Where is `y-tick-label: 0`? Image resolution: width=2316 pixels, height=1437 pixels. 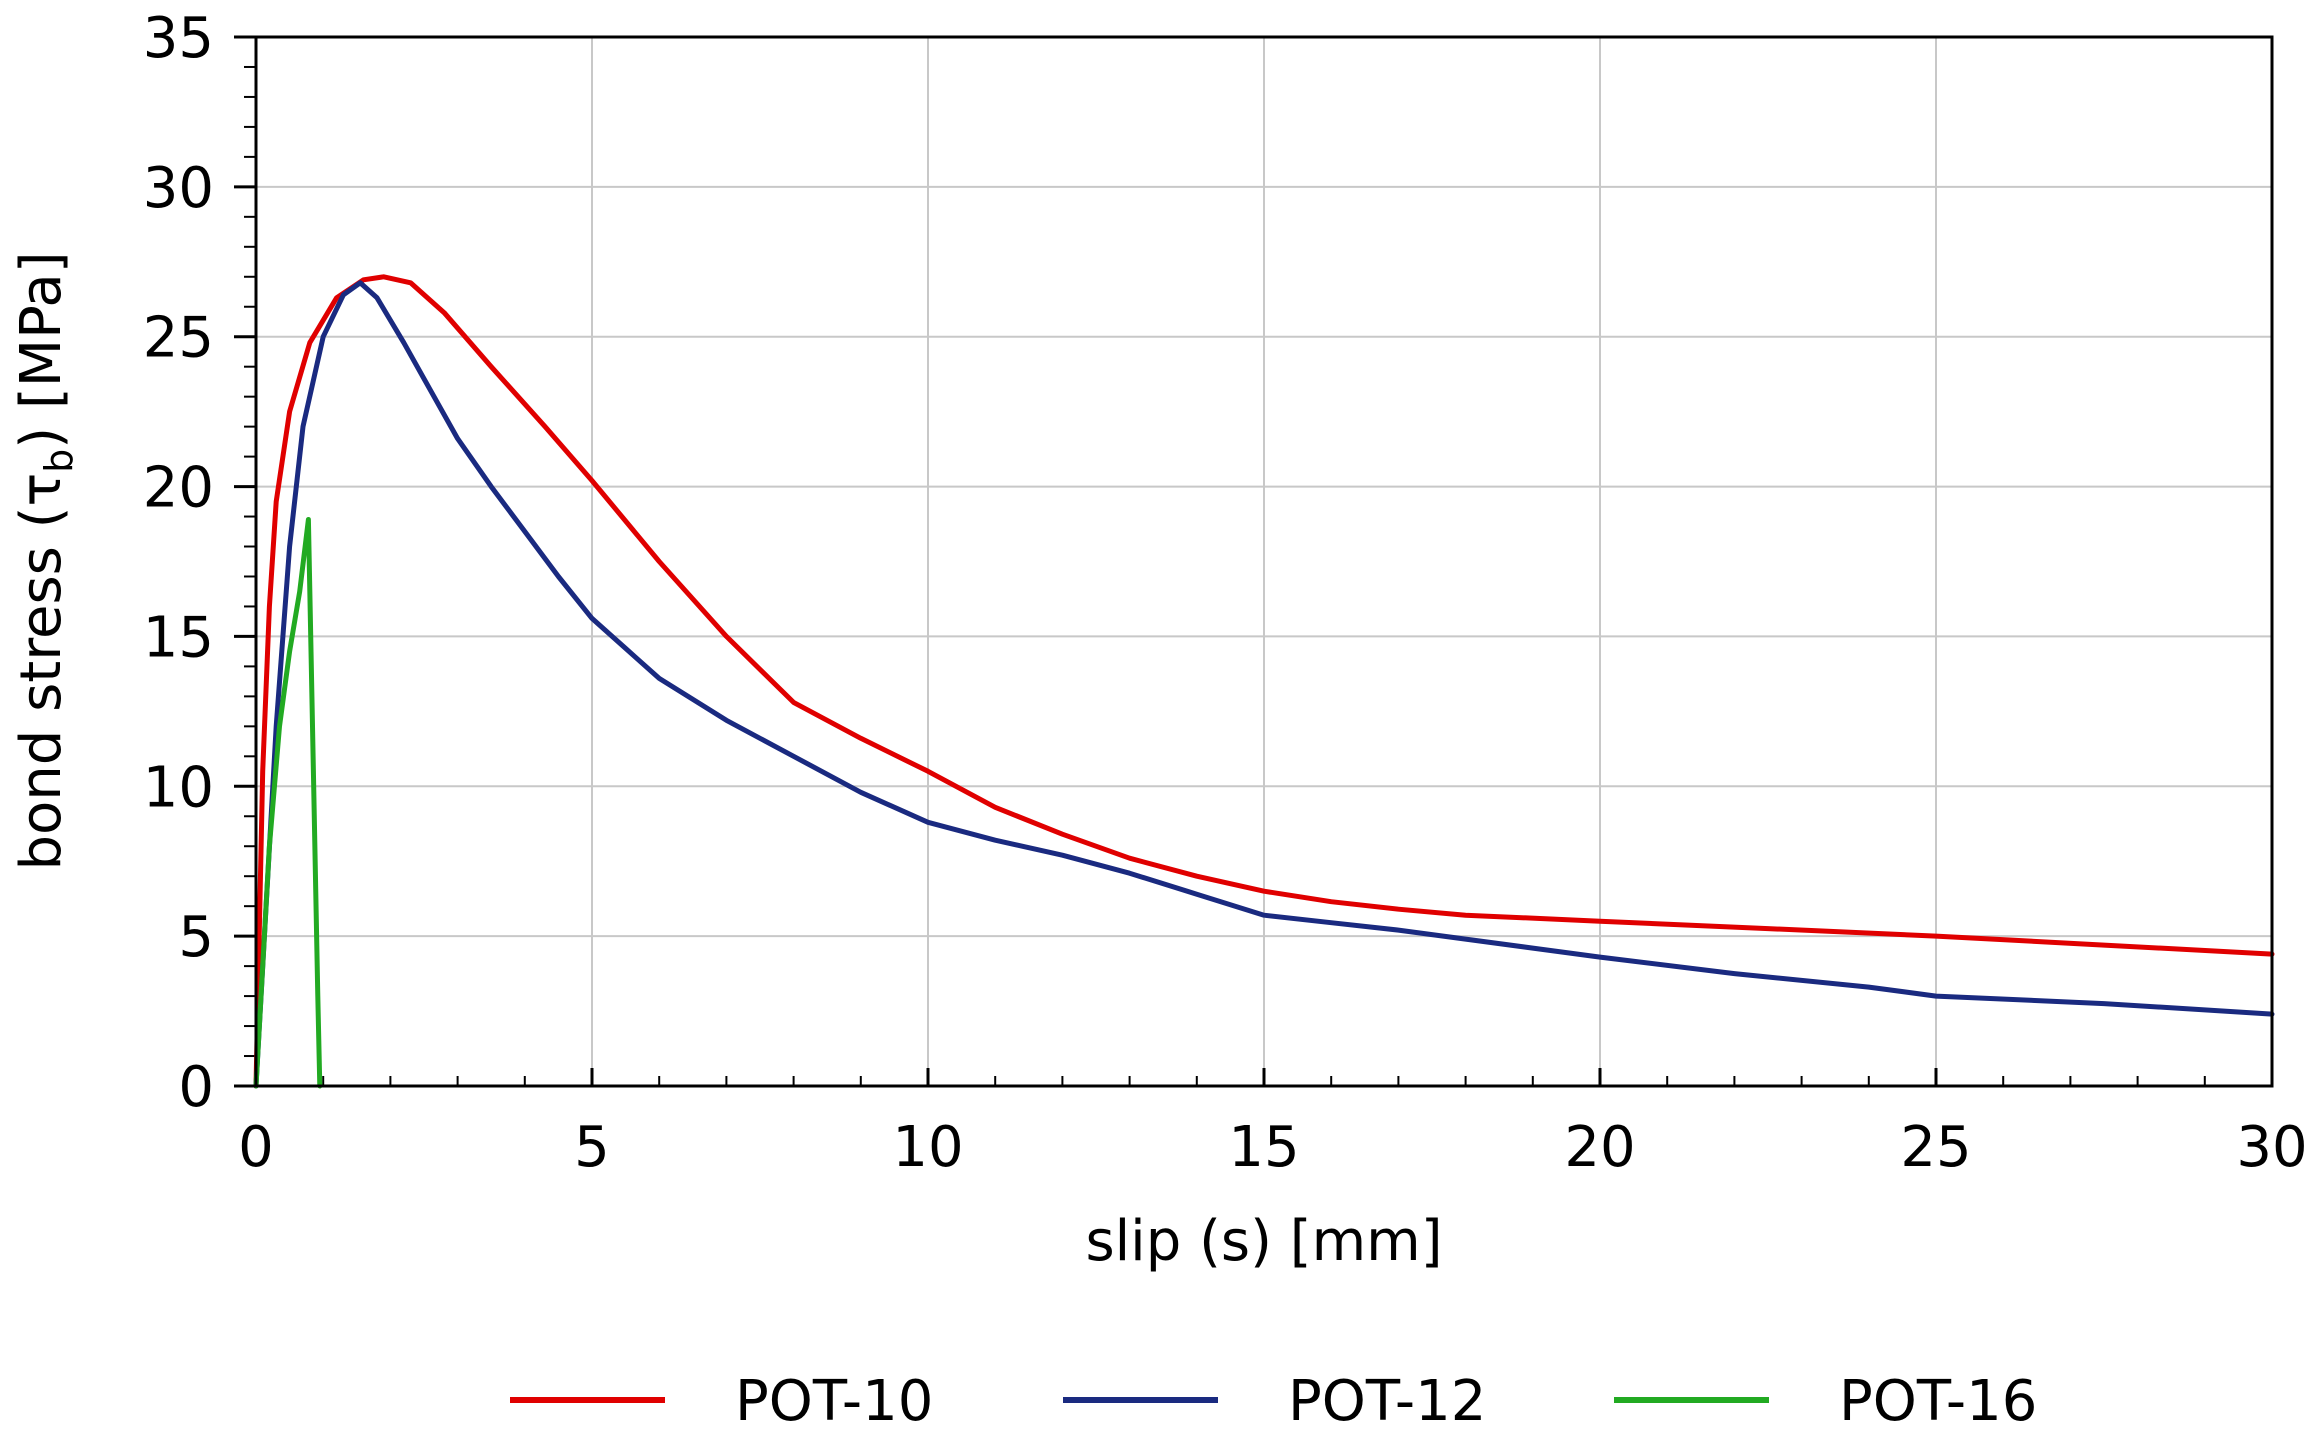 y-tick-label: 0 is located at coordinates (196, 1087).